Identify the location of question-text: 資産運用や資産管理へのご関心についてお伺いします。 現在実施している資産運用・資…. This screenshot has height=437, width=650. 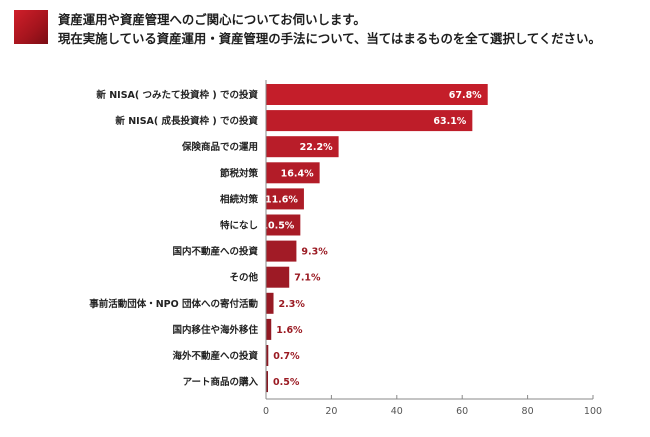
(350, 29).